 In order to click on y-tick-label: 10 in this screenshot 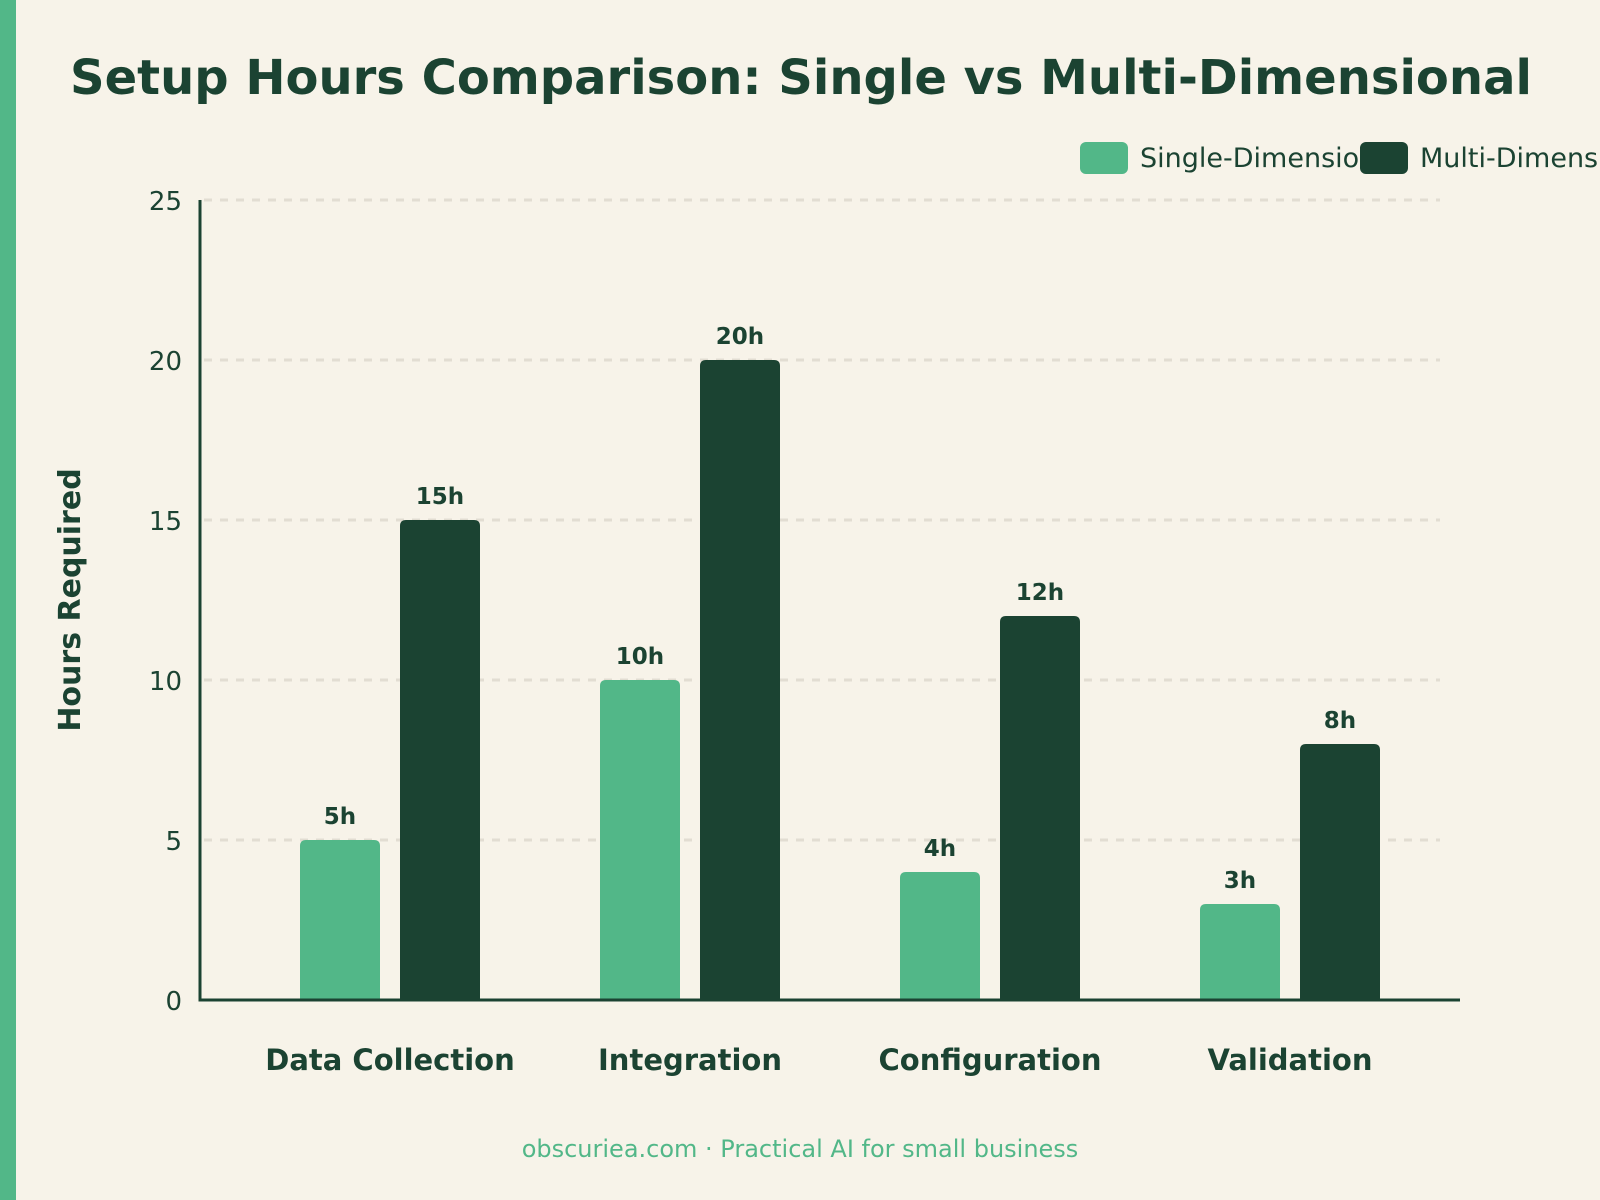, I will do `click(165, 682)`.